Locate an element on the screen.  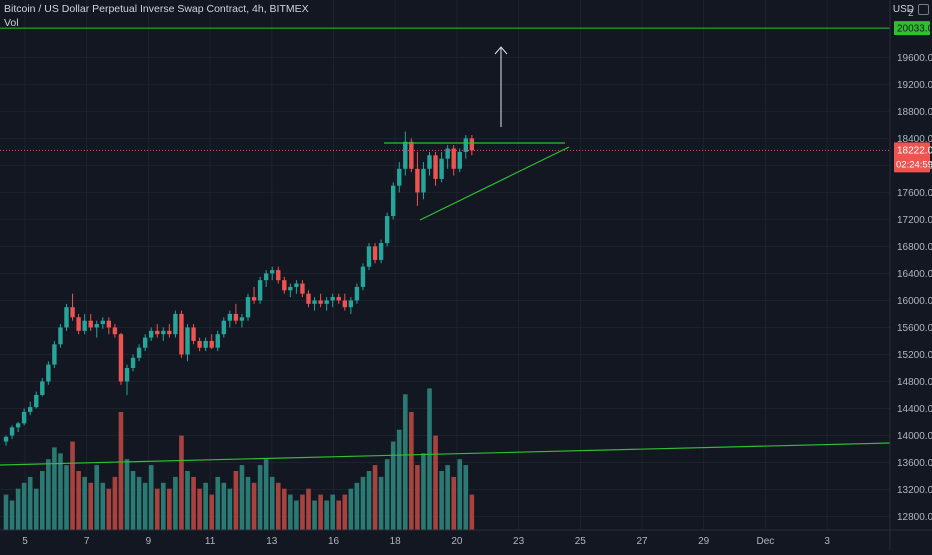
time-tick-label: 13 is located at coordinates (272, 541).